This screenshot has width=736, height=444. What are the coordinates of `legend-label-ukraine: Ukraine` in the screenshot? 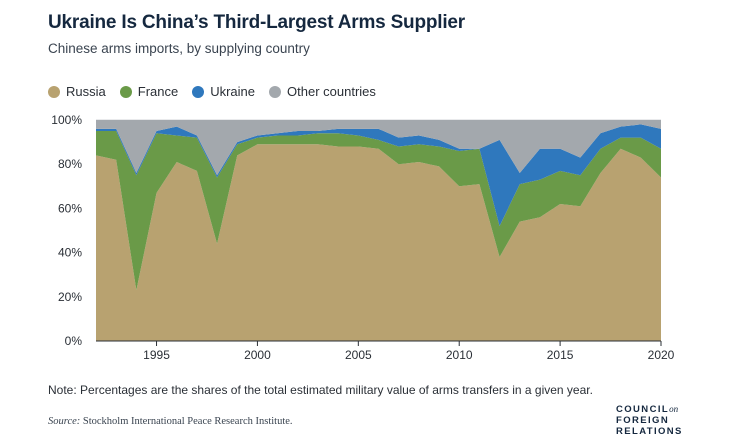 It's located at (233, 91).